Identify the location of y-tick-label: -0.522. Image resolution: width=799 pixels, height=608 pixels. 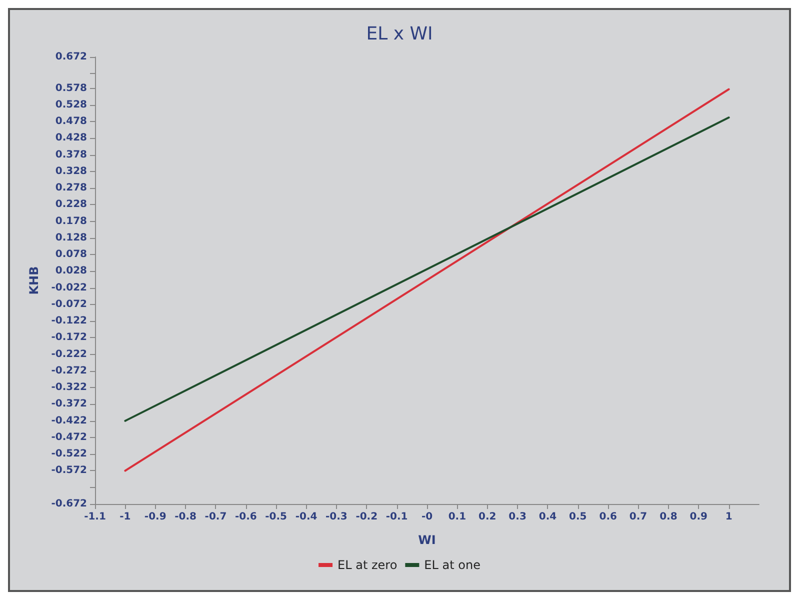
(69, 454).